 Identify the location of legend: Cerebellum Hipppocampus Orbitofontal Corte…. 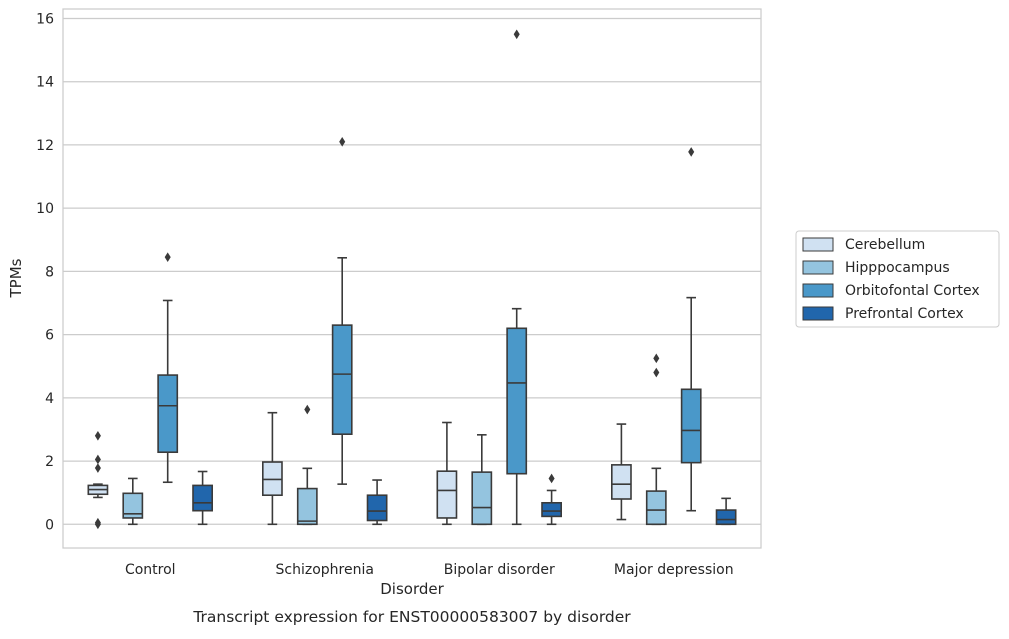
(897, 279).